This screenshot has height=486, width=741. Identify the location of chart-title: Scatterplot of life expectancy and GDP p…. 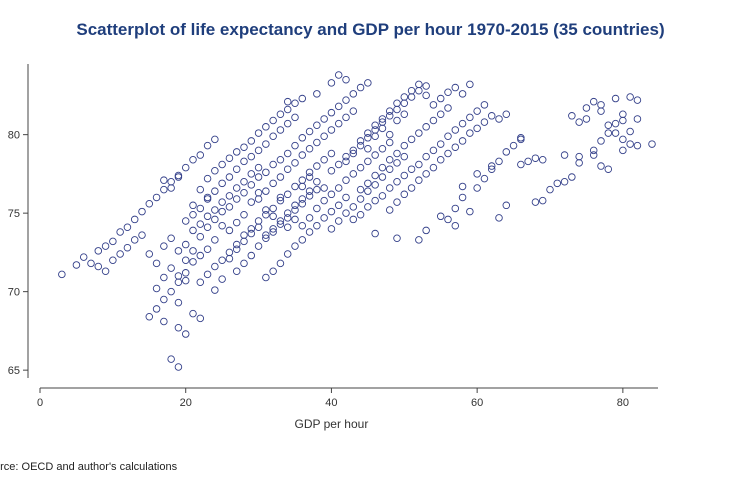
(370, 29).